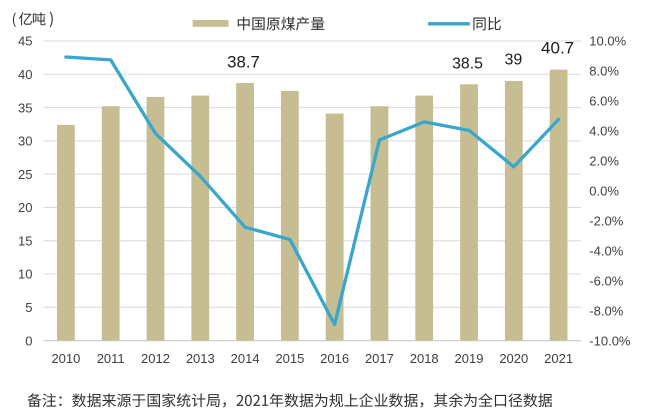 The width and height of the screenshot is (645, 413). Describe the element at coordinates (25, 107) in the screenshot. I see `svg-text: 35` at that location.